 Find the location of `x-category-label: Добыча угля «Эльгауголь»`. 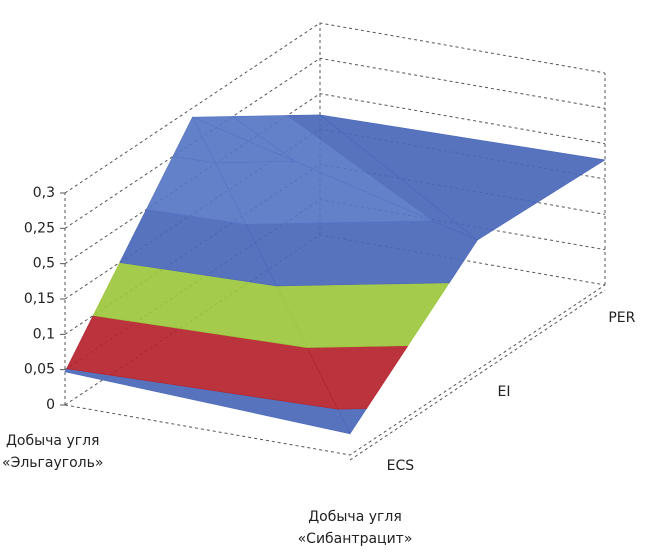

x-category-label: Добыча угля «Эльгауголь» is located at coordinates (53, 452).